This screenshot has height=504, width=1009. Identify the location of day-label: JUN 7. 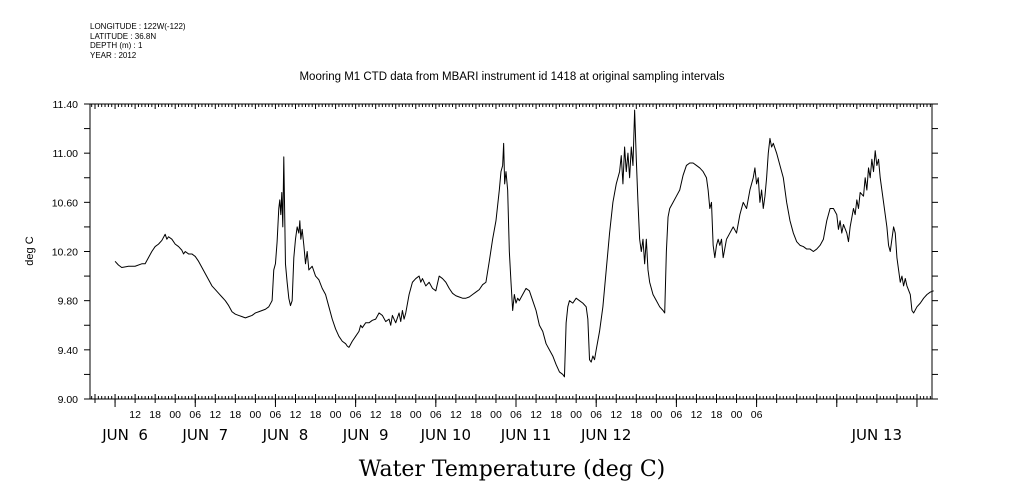
(204, 435).